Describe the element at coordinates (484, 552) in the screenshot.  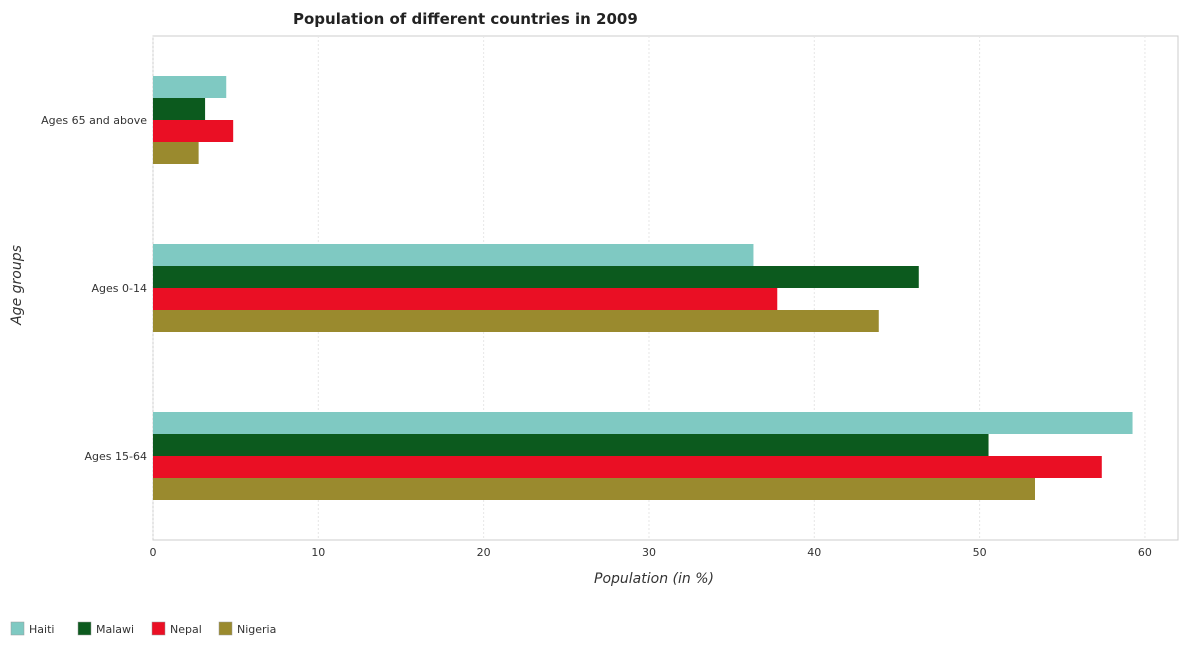
I see `x-tick-label: 20` at that location.